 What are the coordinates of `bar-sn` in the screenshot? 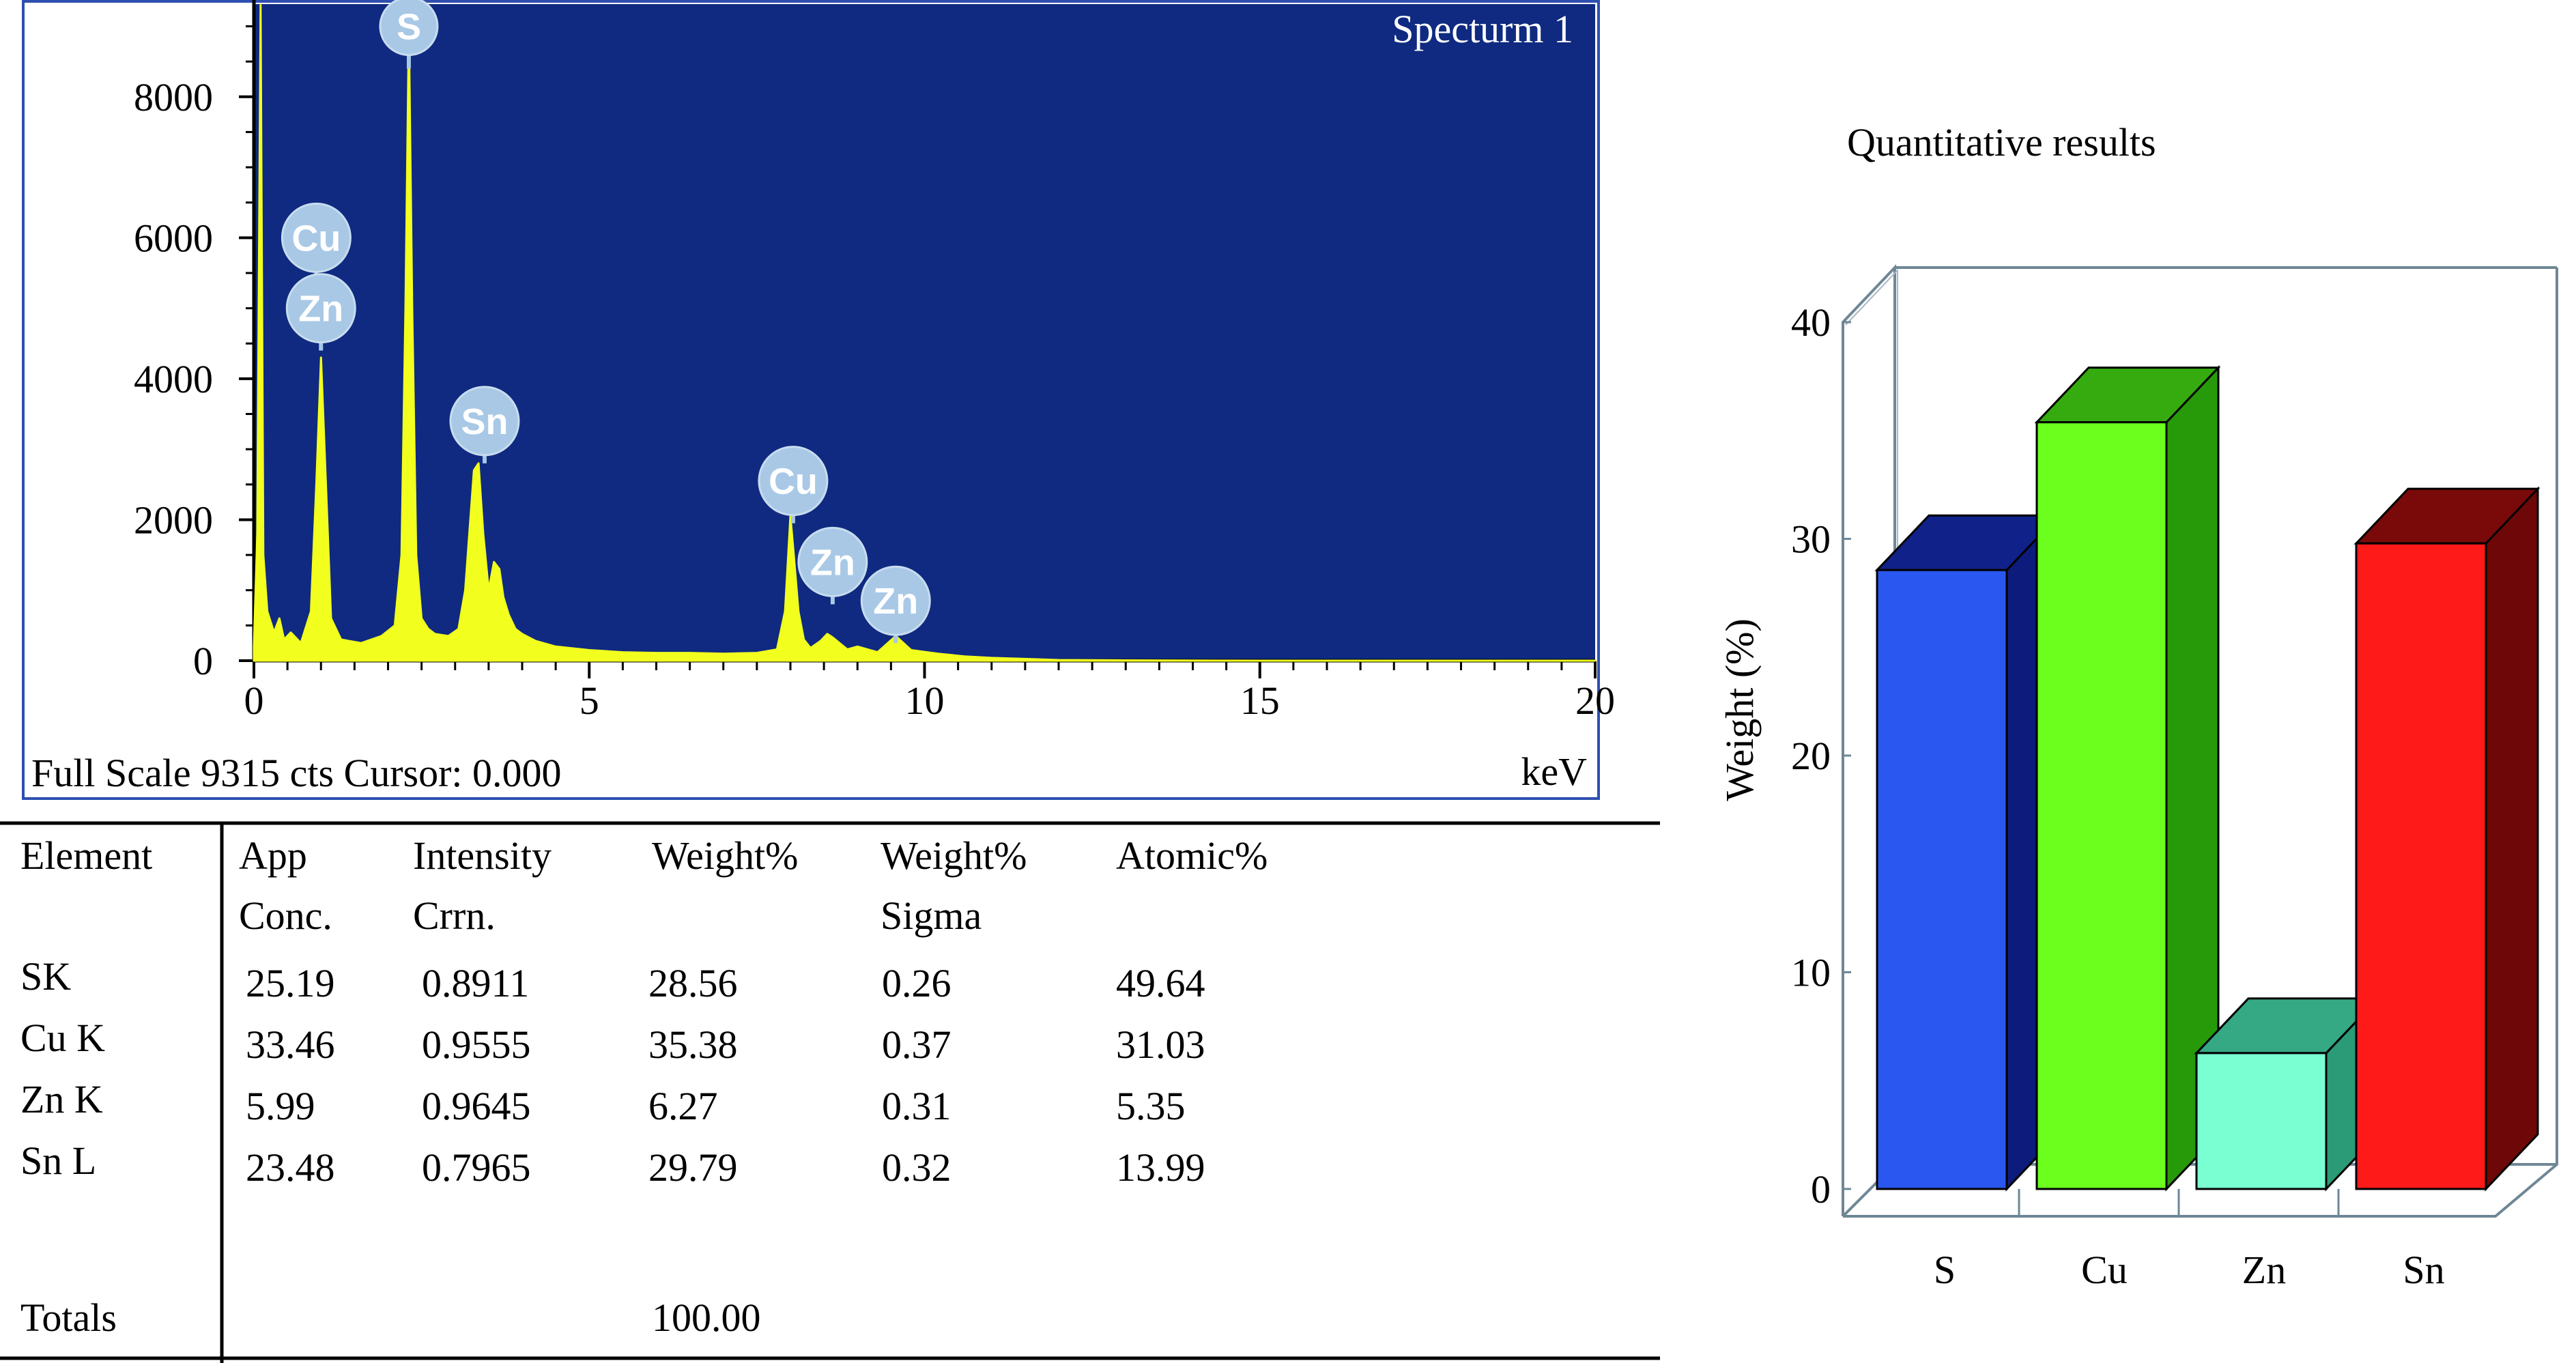 It's located at (2447, 839).